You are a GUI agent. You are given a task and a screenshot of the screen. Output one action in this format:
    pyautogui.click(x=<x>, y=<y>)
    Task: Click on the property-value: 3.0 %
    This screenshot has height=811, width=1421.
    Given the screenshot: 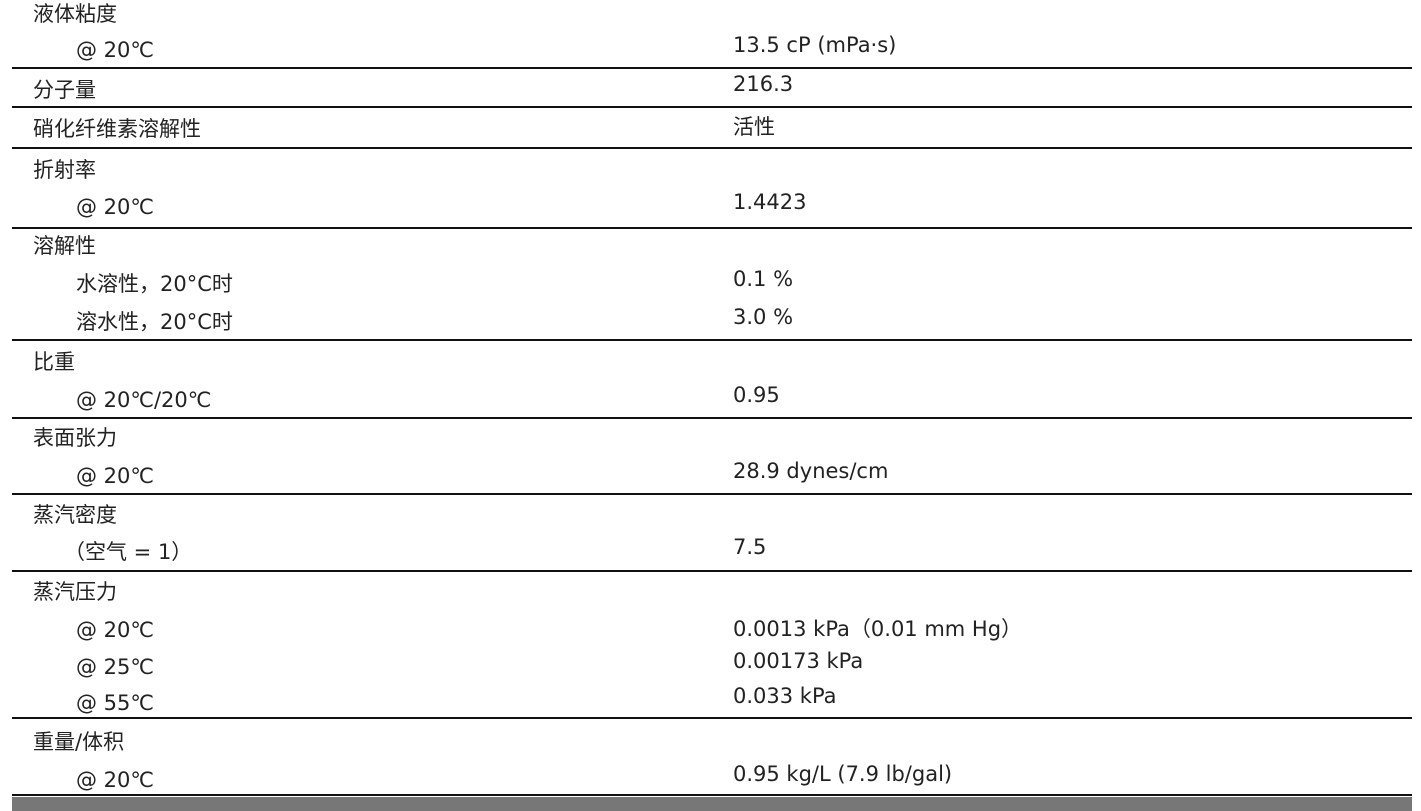 What is the action you would take?
    pyautogui.click(x=763, y=317)
    